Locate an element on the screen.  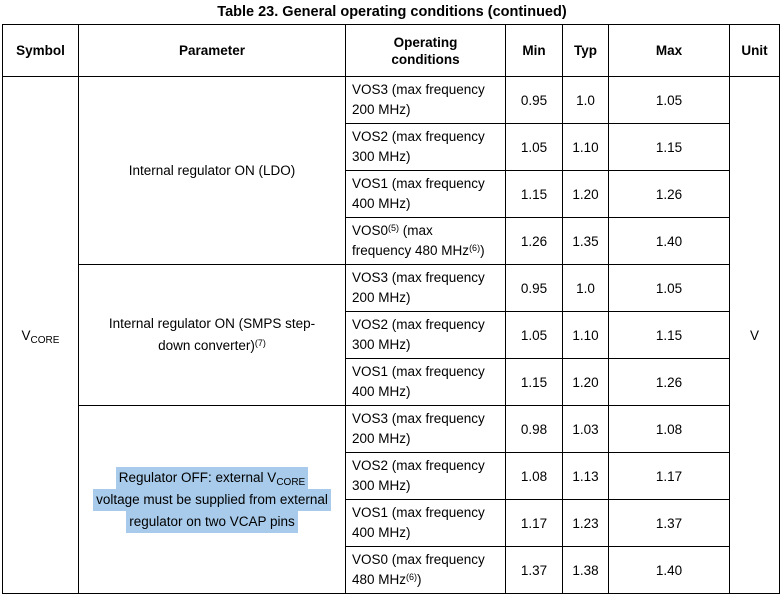
col-header-max: Max is located at coordinates (669, 50).